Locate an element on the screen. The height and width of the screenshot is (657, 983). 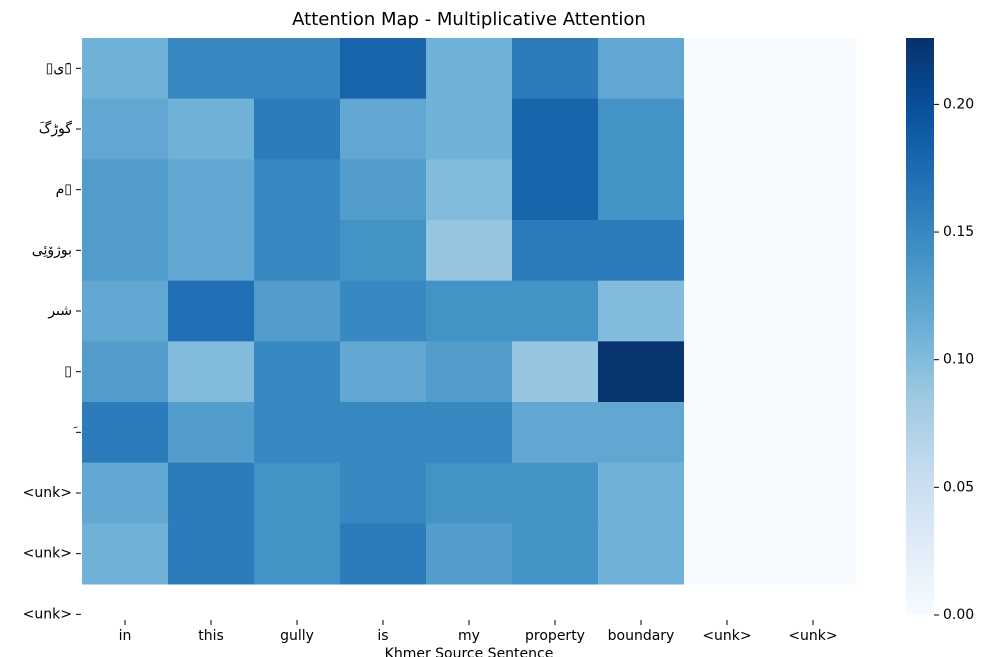
y-tick-label: ▯ى▯َ is located at coordinates (59, 68).